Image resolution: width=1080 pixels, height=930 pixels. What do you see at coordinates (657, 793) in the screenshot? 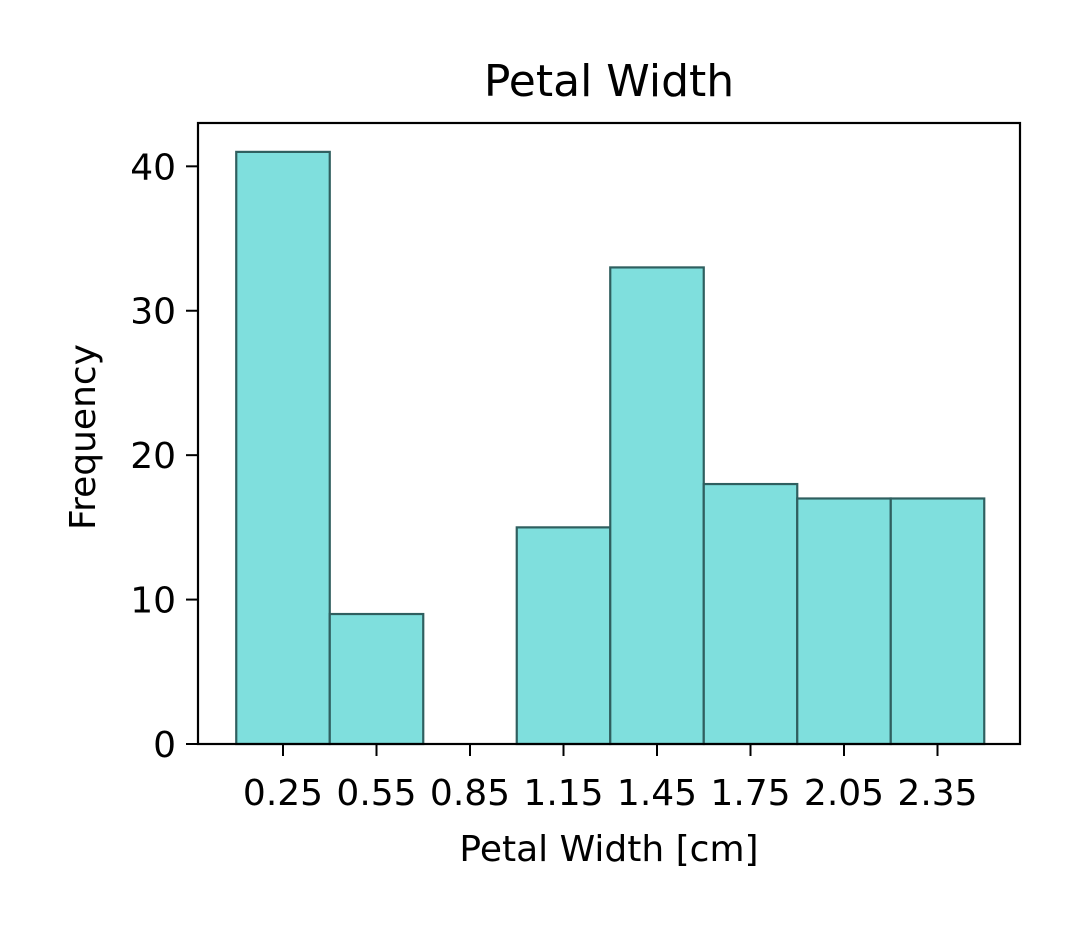
I see `x-tick-label-1.45: 1.45` at bounding box center [657, 793].